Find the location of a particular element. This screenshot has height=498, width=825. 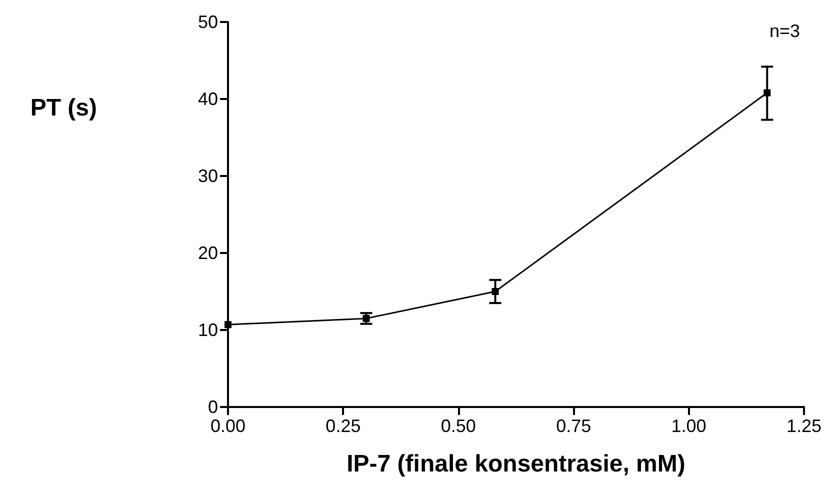

annotation: n=3 is located at coordinates (784, 31).